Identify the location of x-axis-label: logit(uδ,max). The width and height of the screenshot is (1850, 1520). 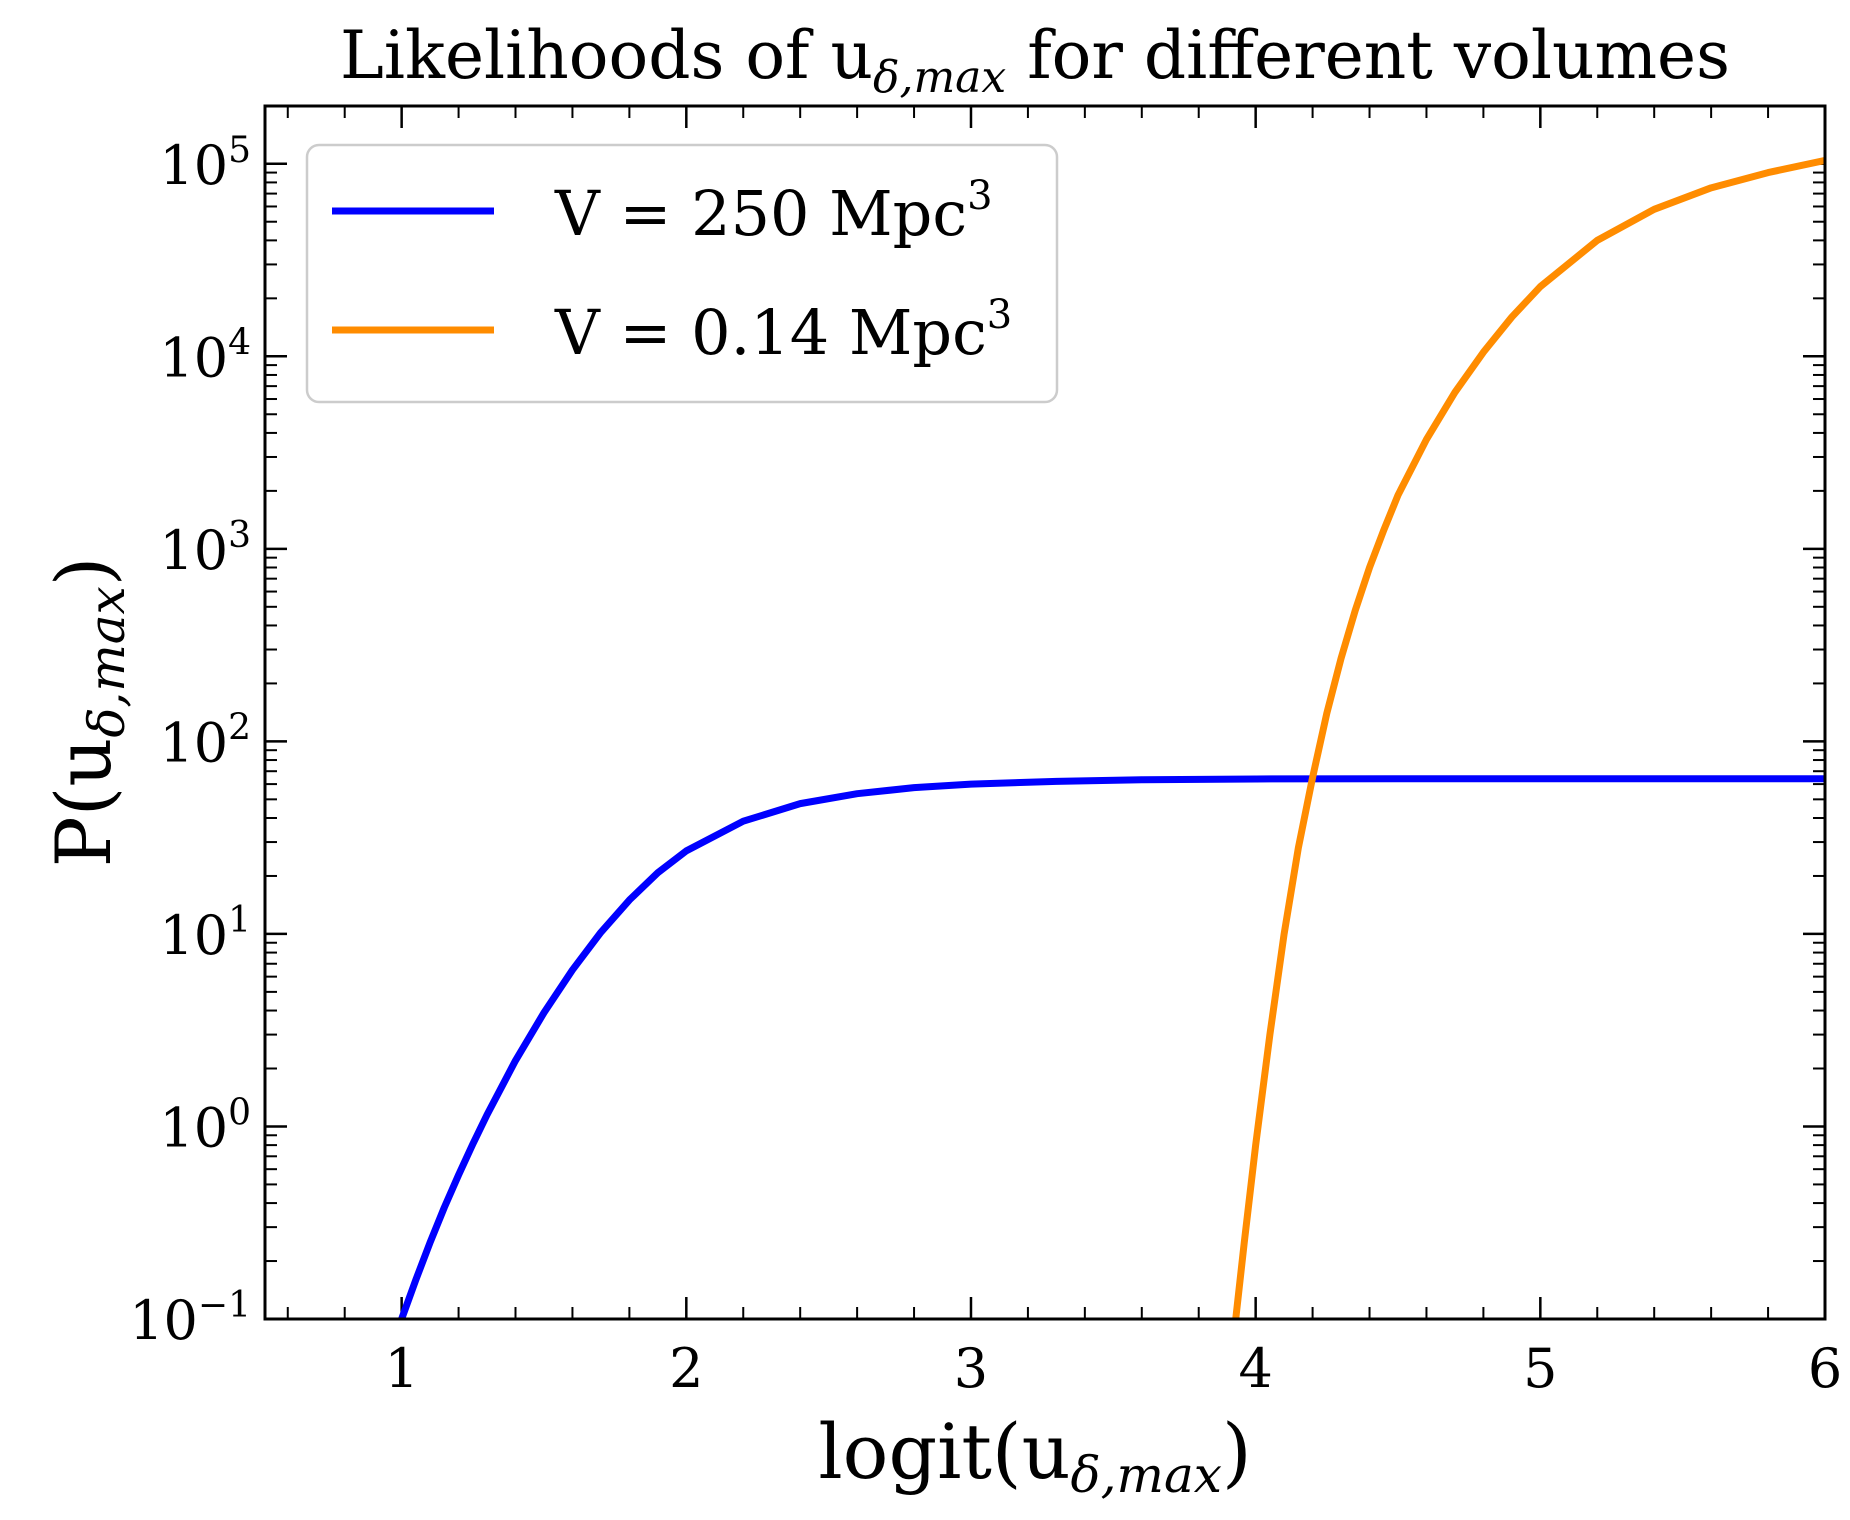
(1034, 1455).